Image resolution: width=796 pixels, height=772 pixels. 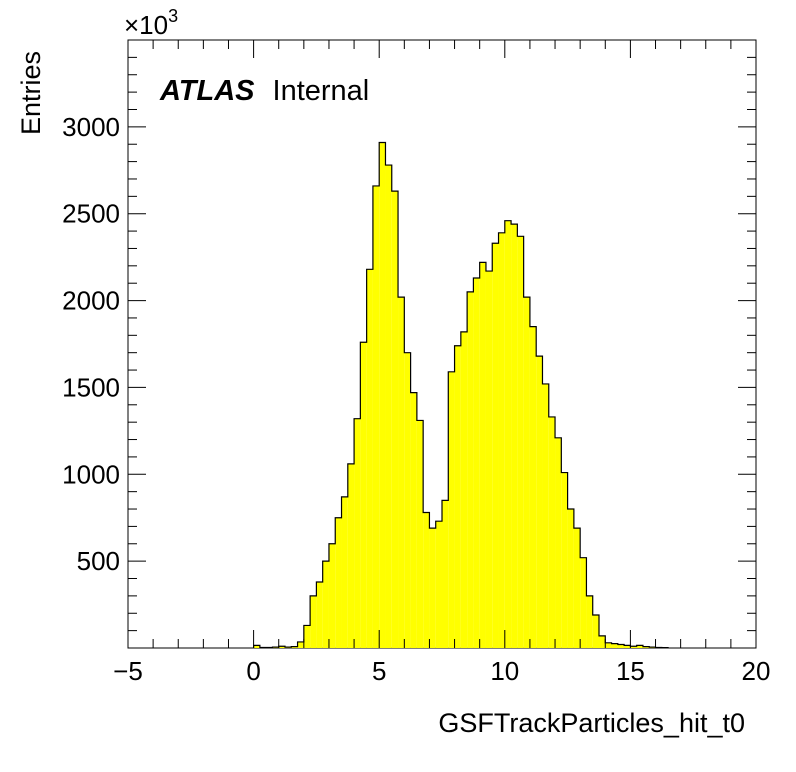 I want to click on atlas-label-bold: ATLAS, so click(x=207, y=91).